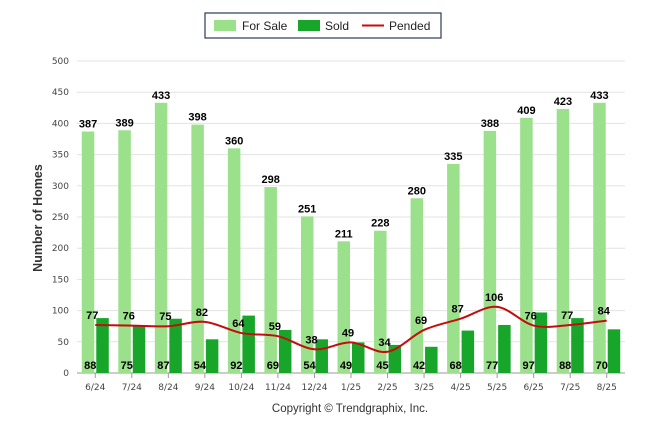  Describe the element at coordinates (602, 366) in the screenshot. I see `label-sold: 70` at that location.